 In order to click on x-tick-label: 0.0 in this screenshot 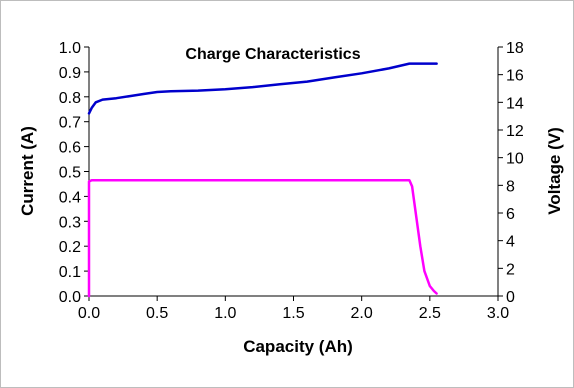, I will do `click(89, 313)`.